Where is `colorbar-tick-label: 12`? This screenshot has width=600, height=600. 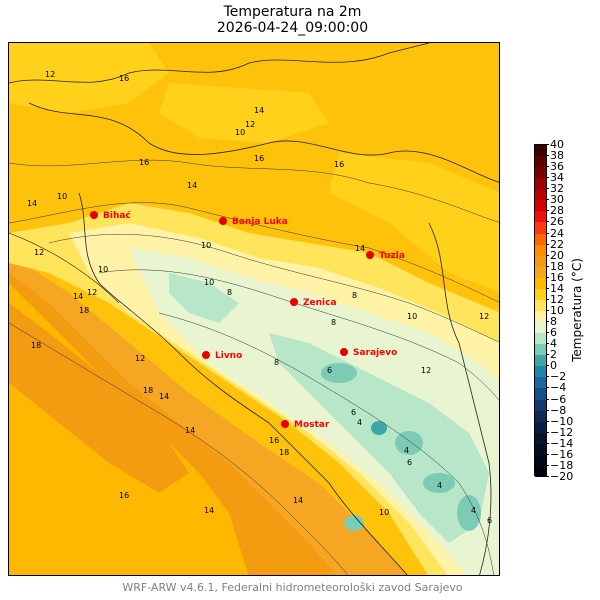 colorbar-tick-label: 12 is located at coordinates (555, 299).